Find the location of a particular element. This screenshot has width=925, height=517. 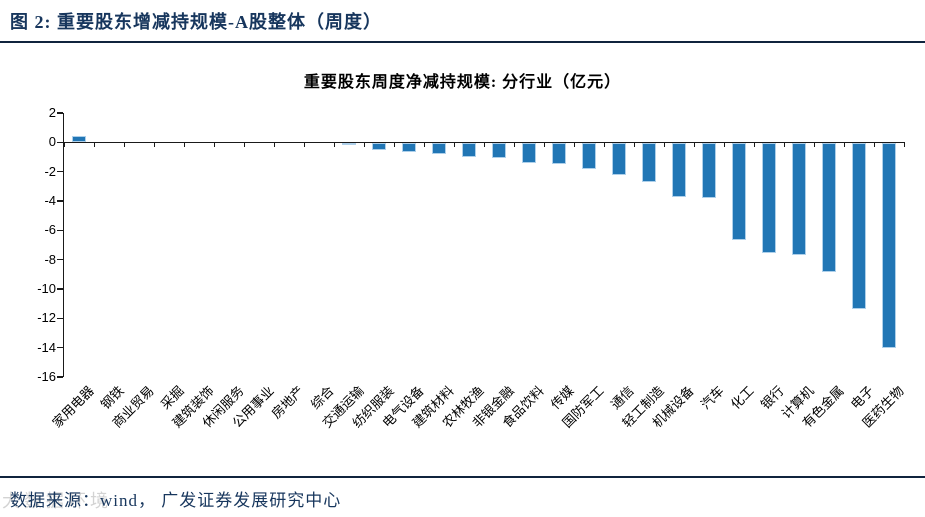

y-axis-tick-label: -6 is located at coordinates (50, 230).